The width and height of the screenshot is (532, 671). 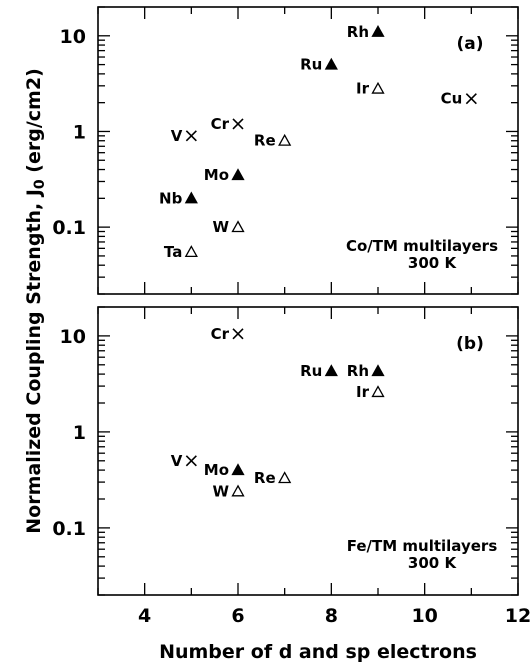 What do you see at coordinates (470, 344) in the screenshot?
I see `panel-label: (b)` at bounding box center [470, 344].